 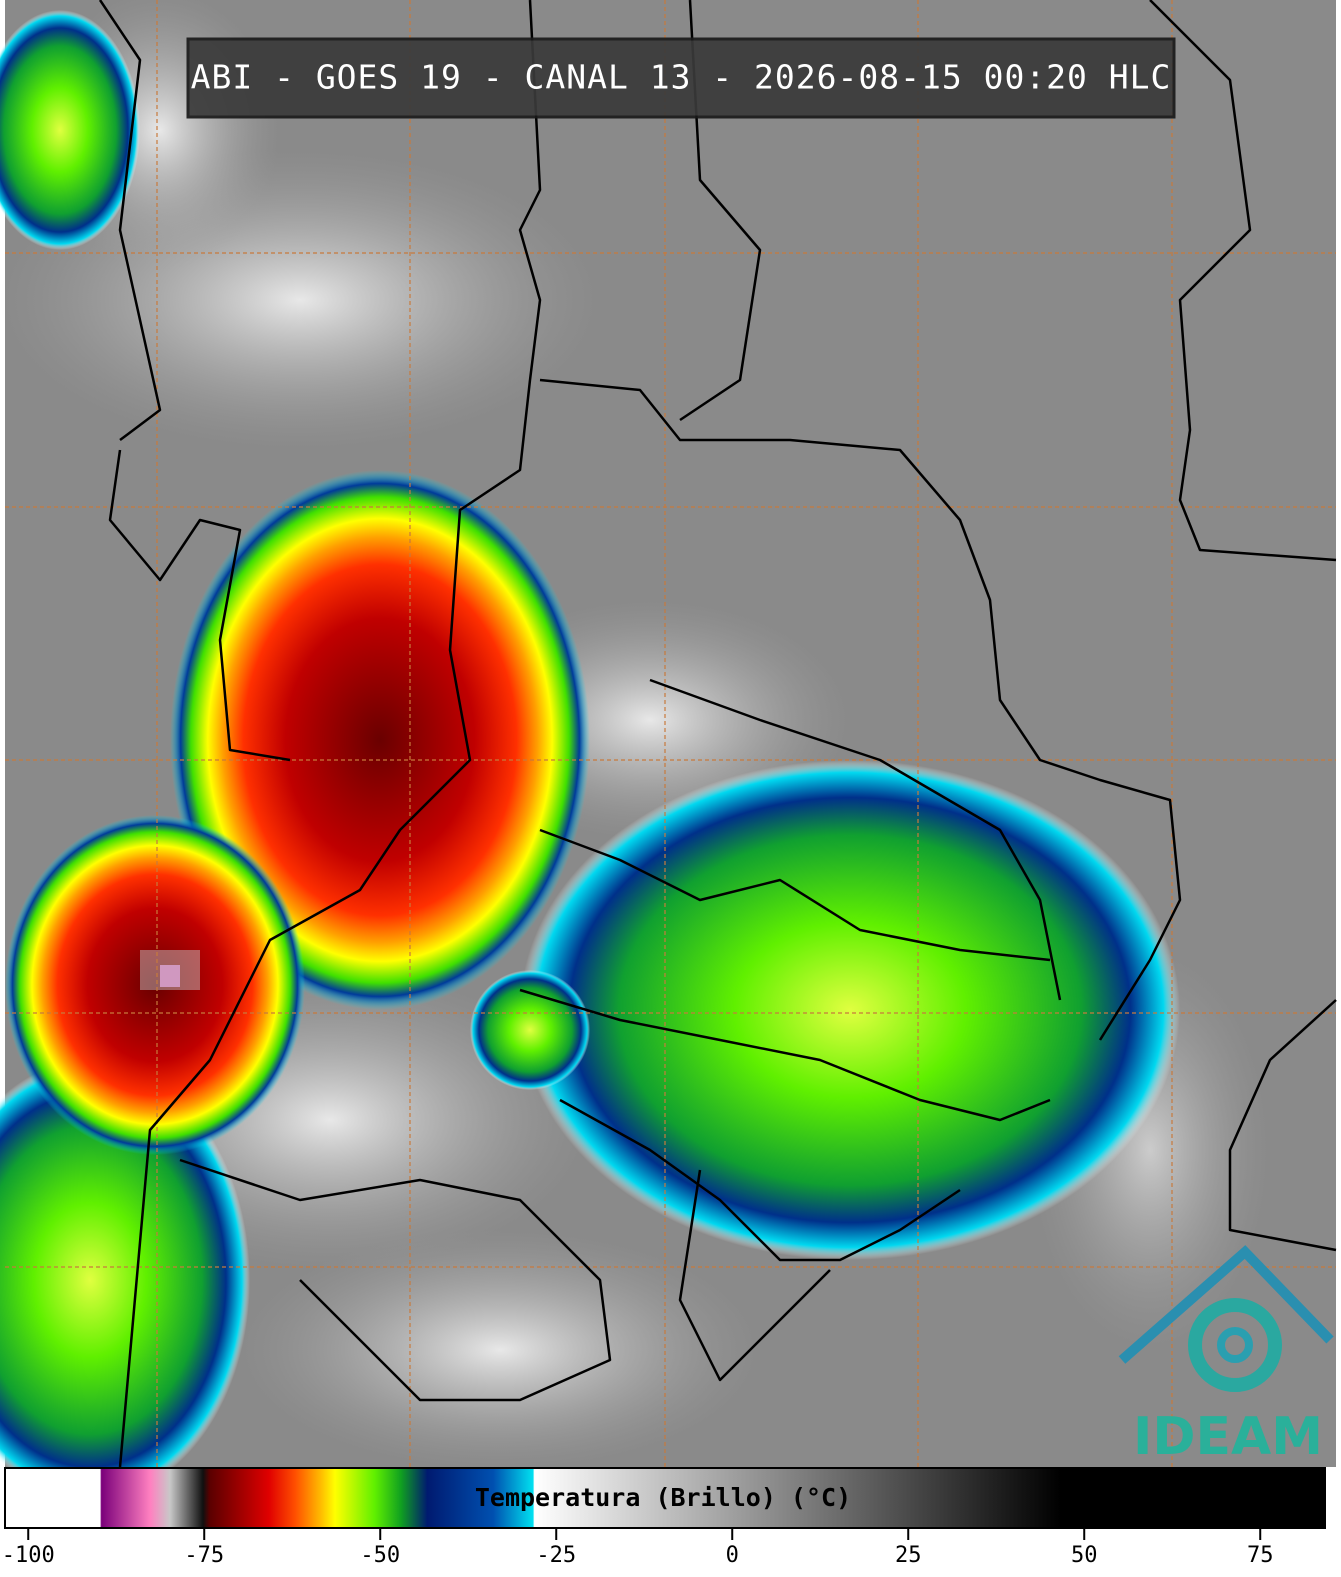 What do you see at coordinates (28, 1555) in the screenshot?
I see `colorbar-tick-label: -100` at bounding box center [28, 1555].